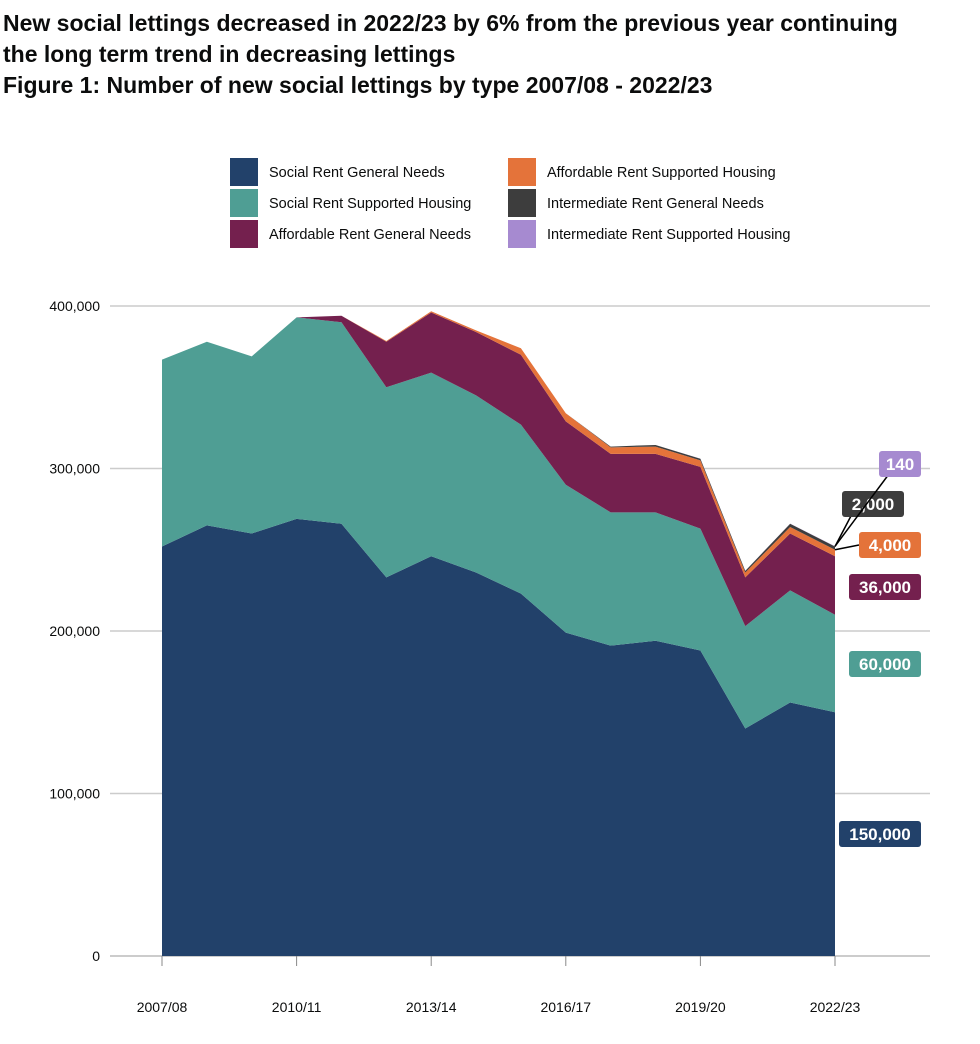 Image resolution: width=980 pixels, height=1044 pixels. I want to click on x-tick-label: 2010/11, so click(297, 1007).